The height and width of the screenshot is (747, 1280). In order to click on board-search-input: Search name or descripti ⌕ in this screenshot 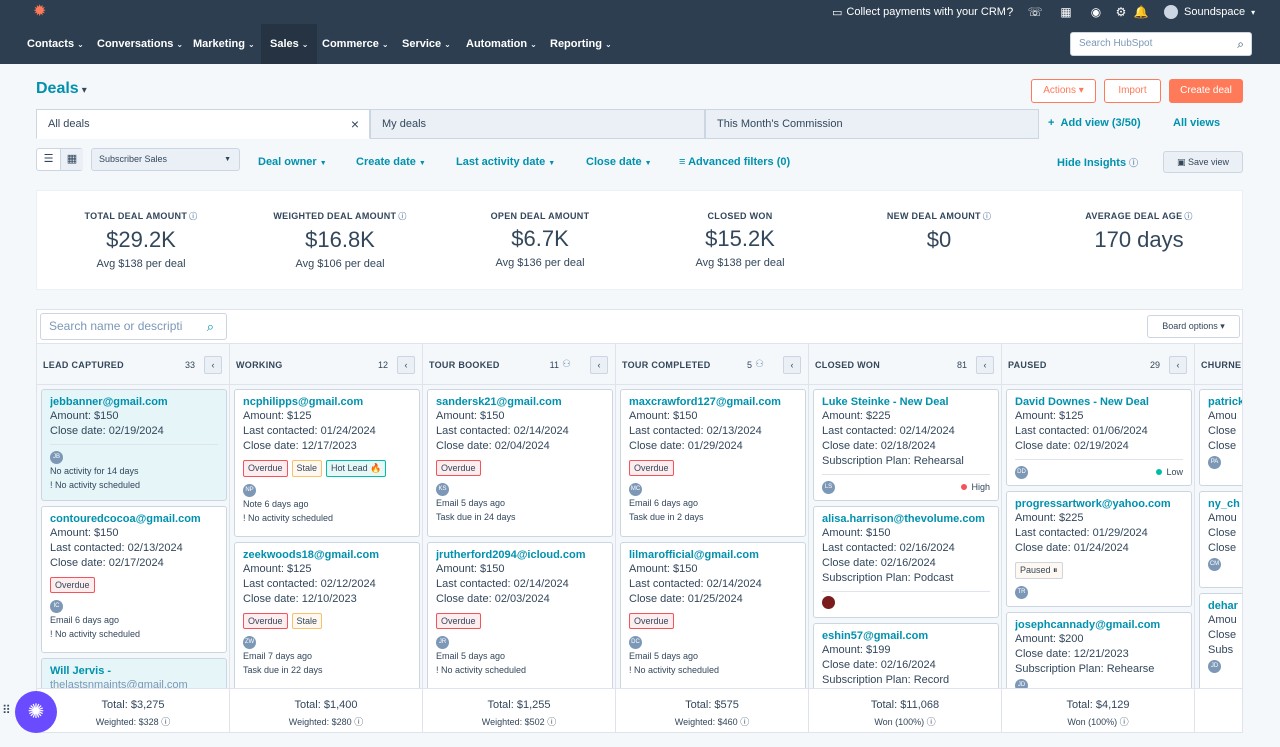, I will do `click(133, 326)`.